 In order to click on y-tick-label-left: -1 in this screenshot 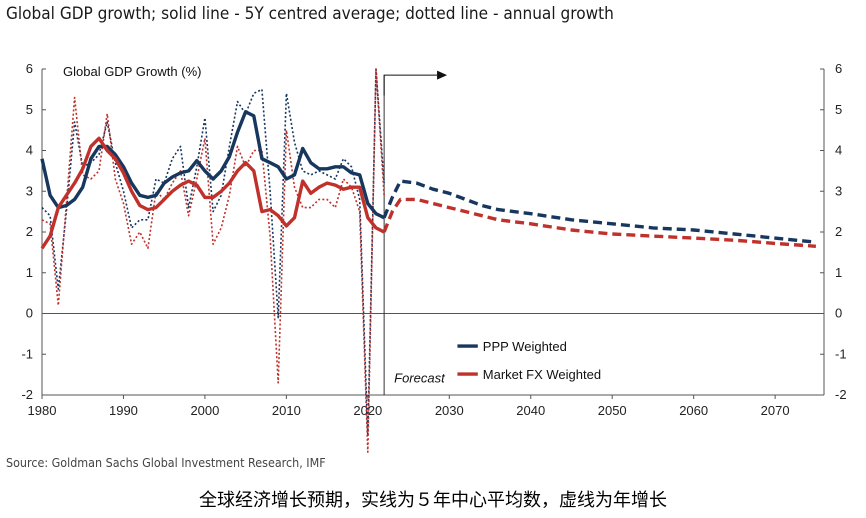, I will do `click(27, 353)`.